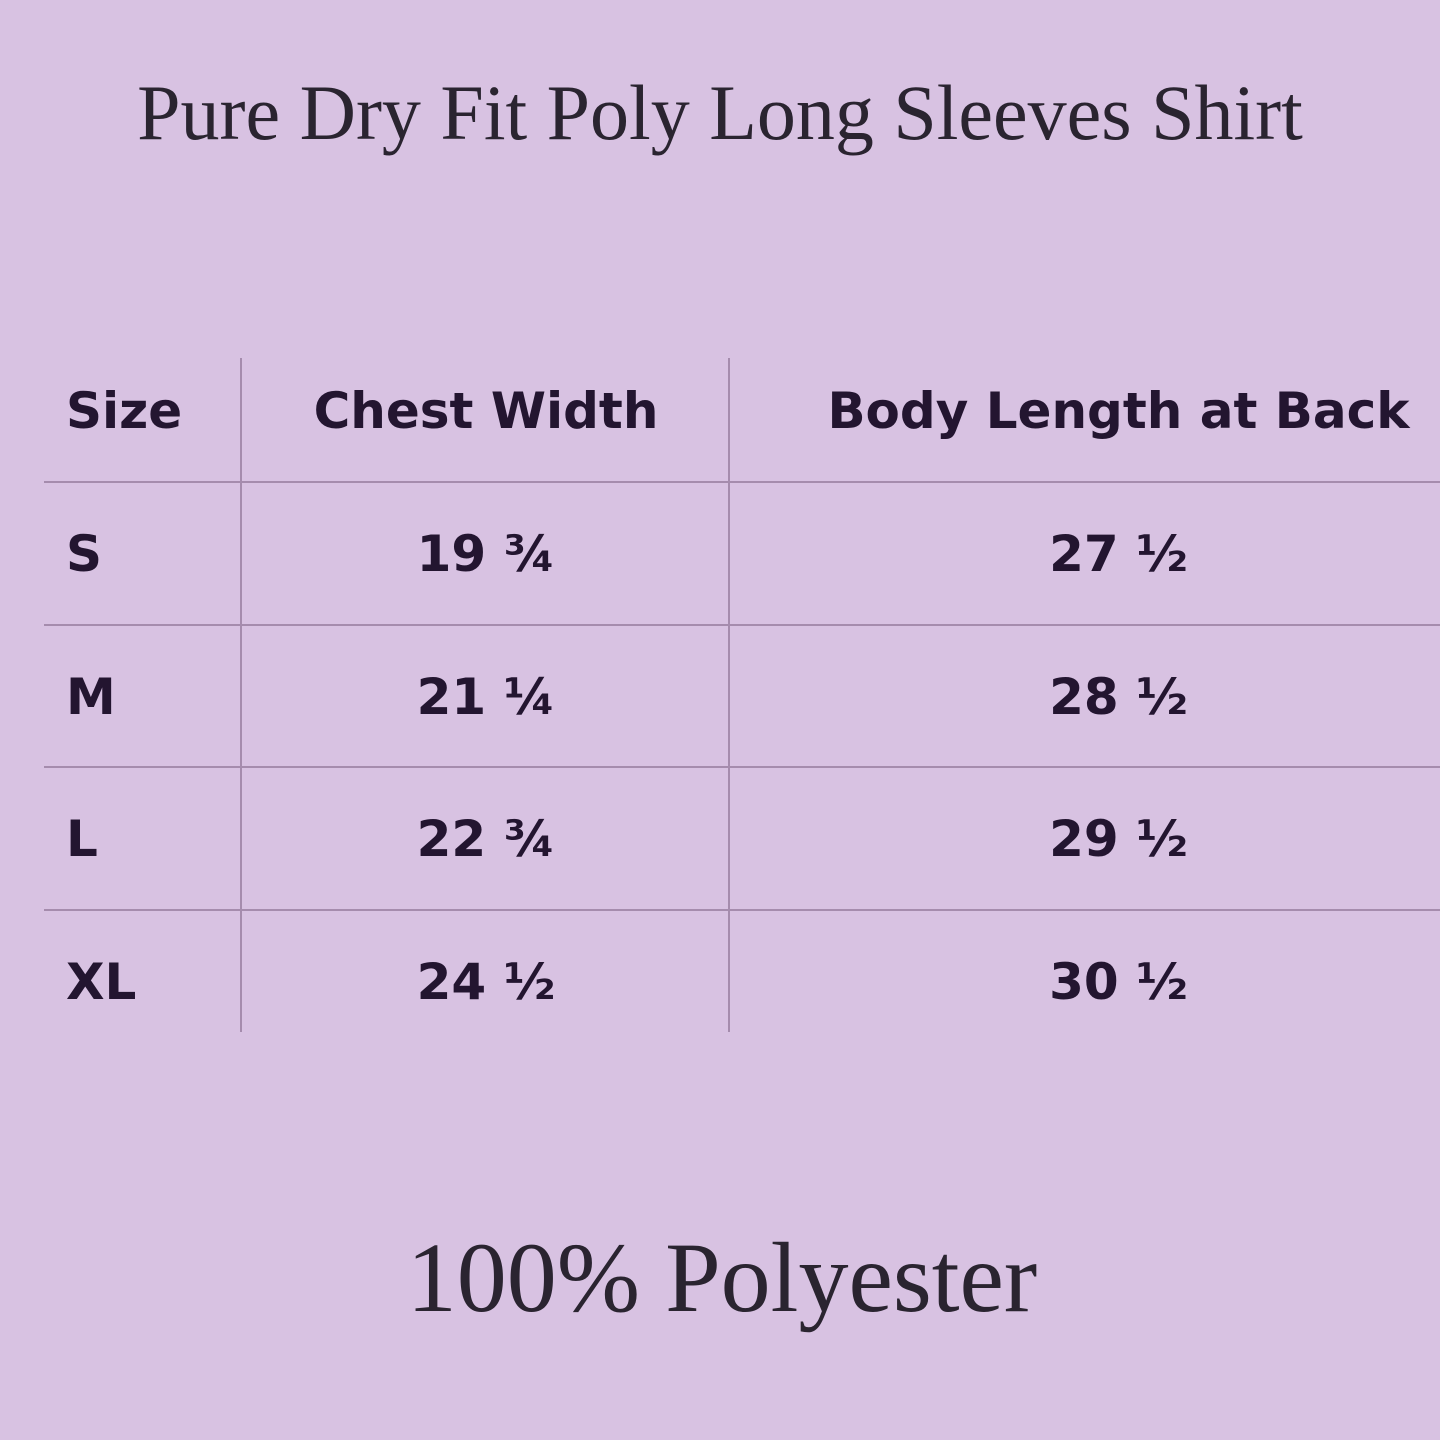 The image size is (1440, 1440). Describe the element at coordinates (82, 839) in the screenshot. I see `size-cell: L` at that location.